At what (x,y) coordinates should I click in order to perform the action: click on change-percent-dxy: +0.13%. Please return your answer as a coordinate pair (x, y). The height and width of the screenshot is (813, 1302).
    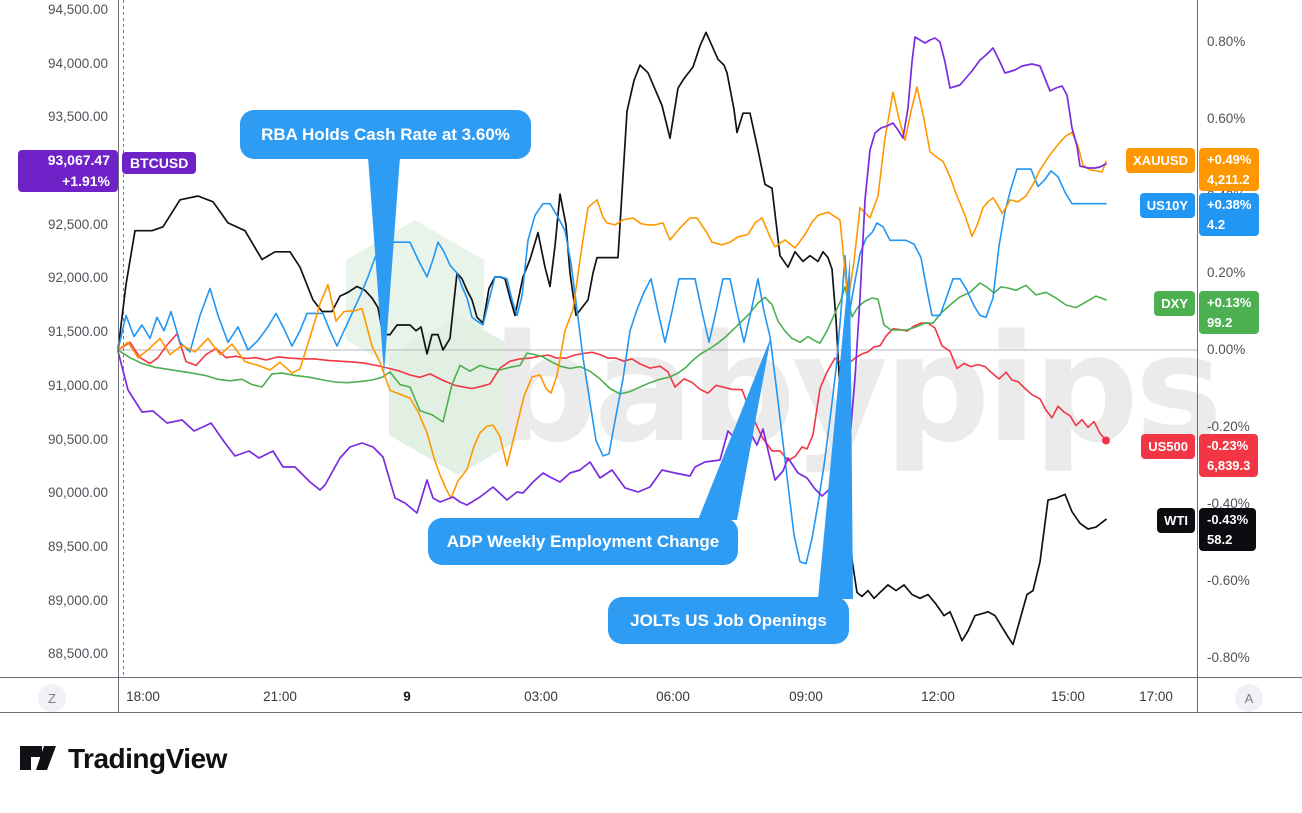
    Looking at the image, I should click on (1229, 302).